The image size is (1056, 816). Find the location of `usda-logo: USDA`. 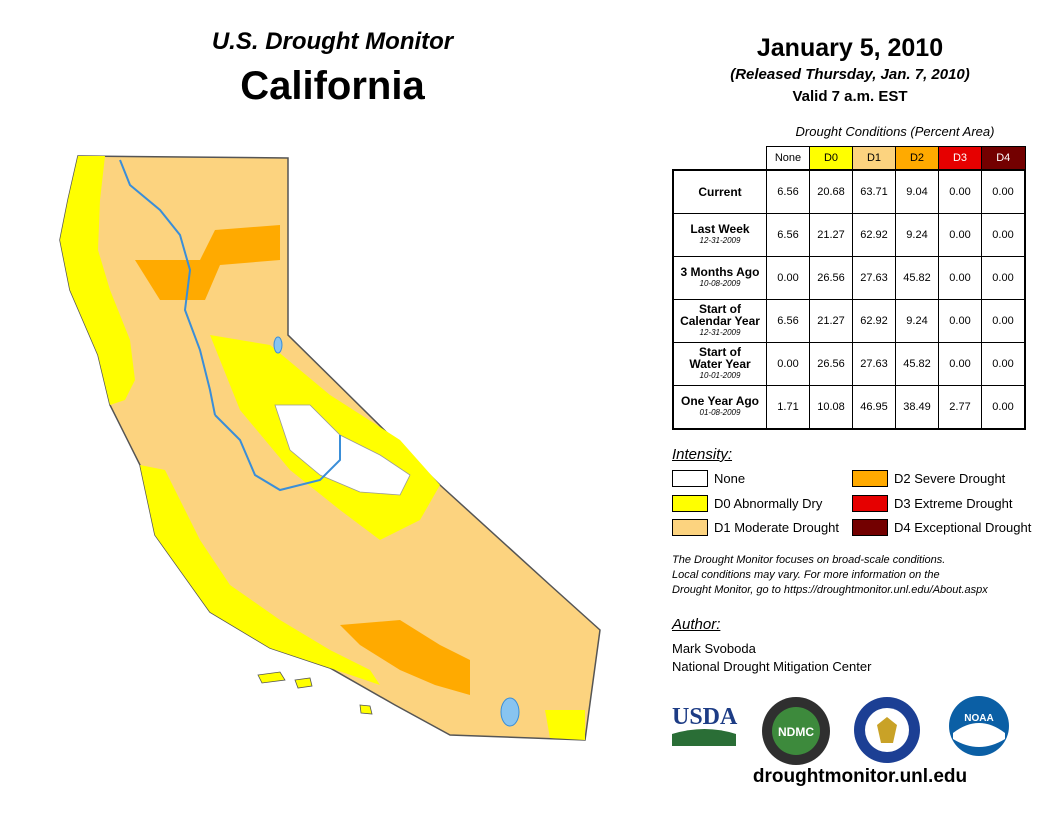

usda-logo: USDA is located at coordinates (705, 725).